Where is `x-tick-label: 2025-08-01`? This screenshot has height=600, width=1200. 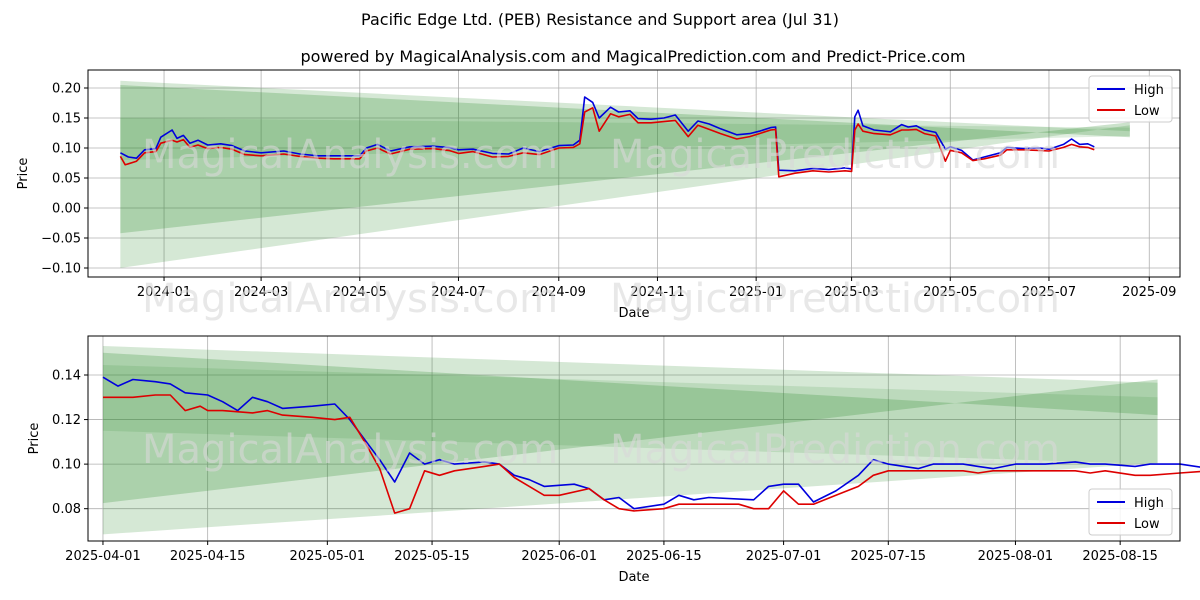 x-tick-label: 2025-08-01 is located at coordinates (1016, 556).